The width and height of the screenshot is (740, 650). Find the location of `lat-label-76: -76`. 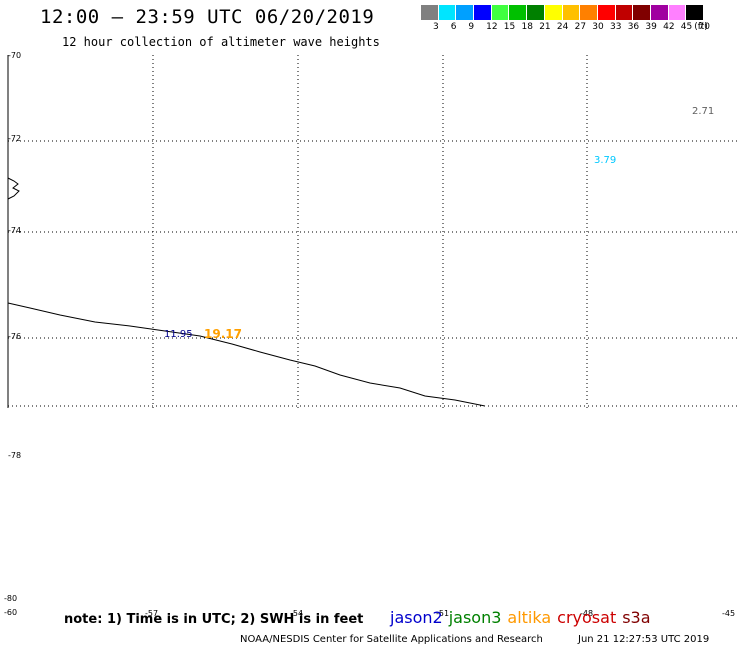

lat-label-76: -76 is located at coordinates (15, 336).